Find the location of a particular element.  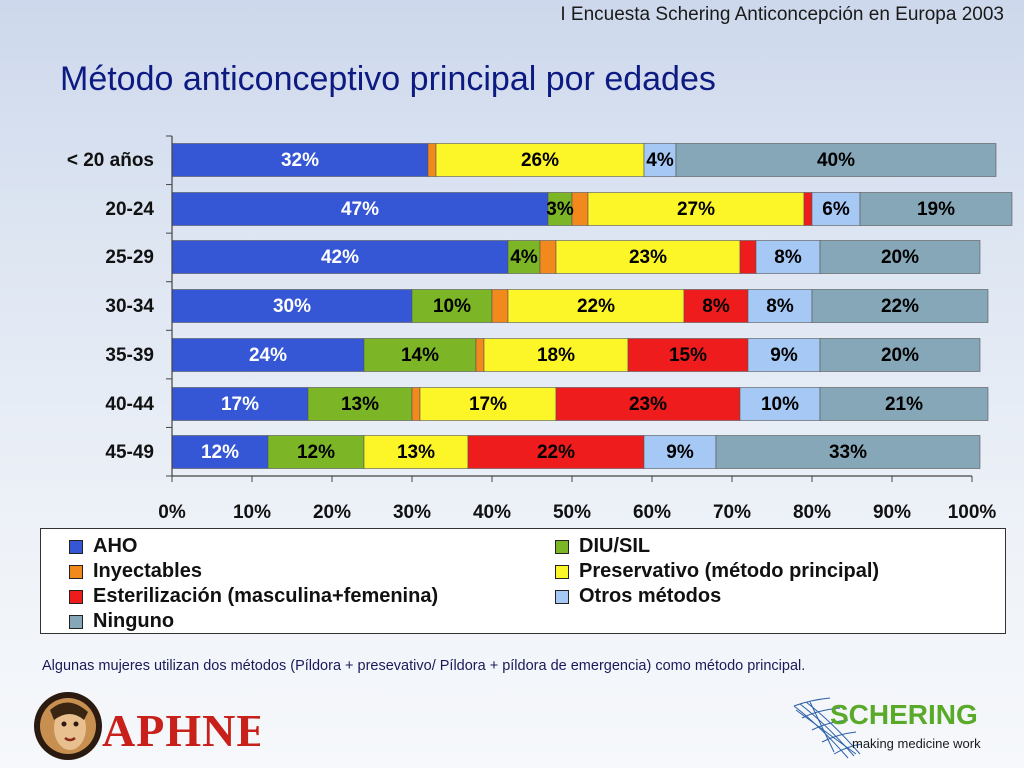

category-label: 25-29 is located at coordinates (129, 257).